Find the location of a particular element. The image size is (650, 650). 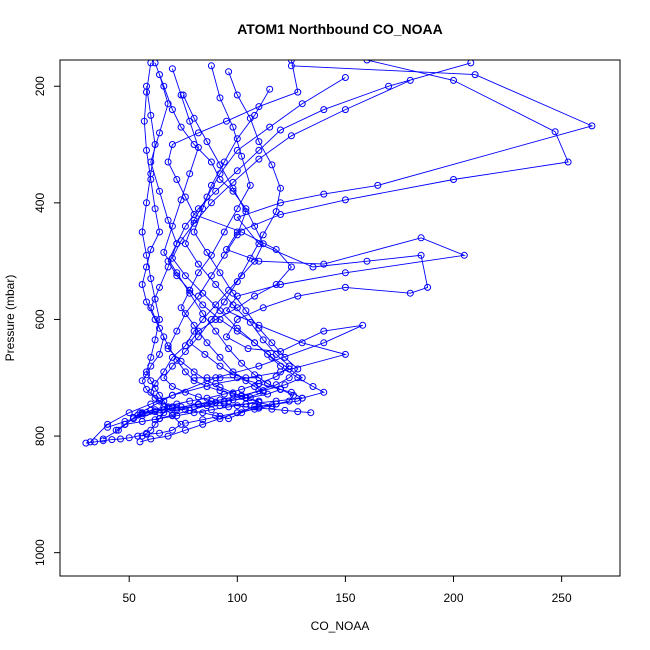

y-axis-label: Pressure (mbar) is located at coordinates (10, 318).